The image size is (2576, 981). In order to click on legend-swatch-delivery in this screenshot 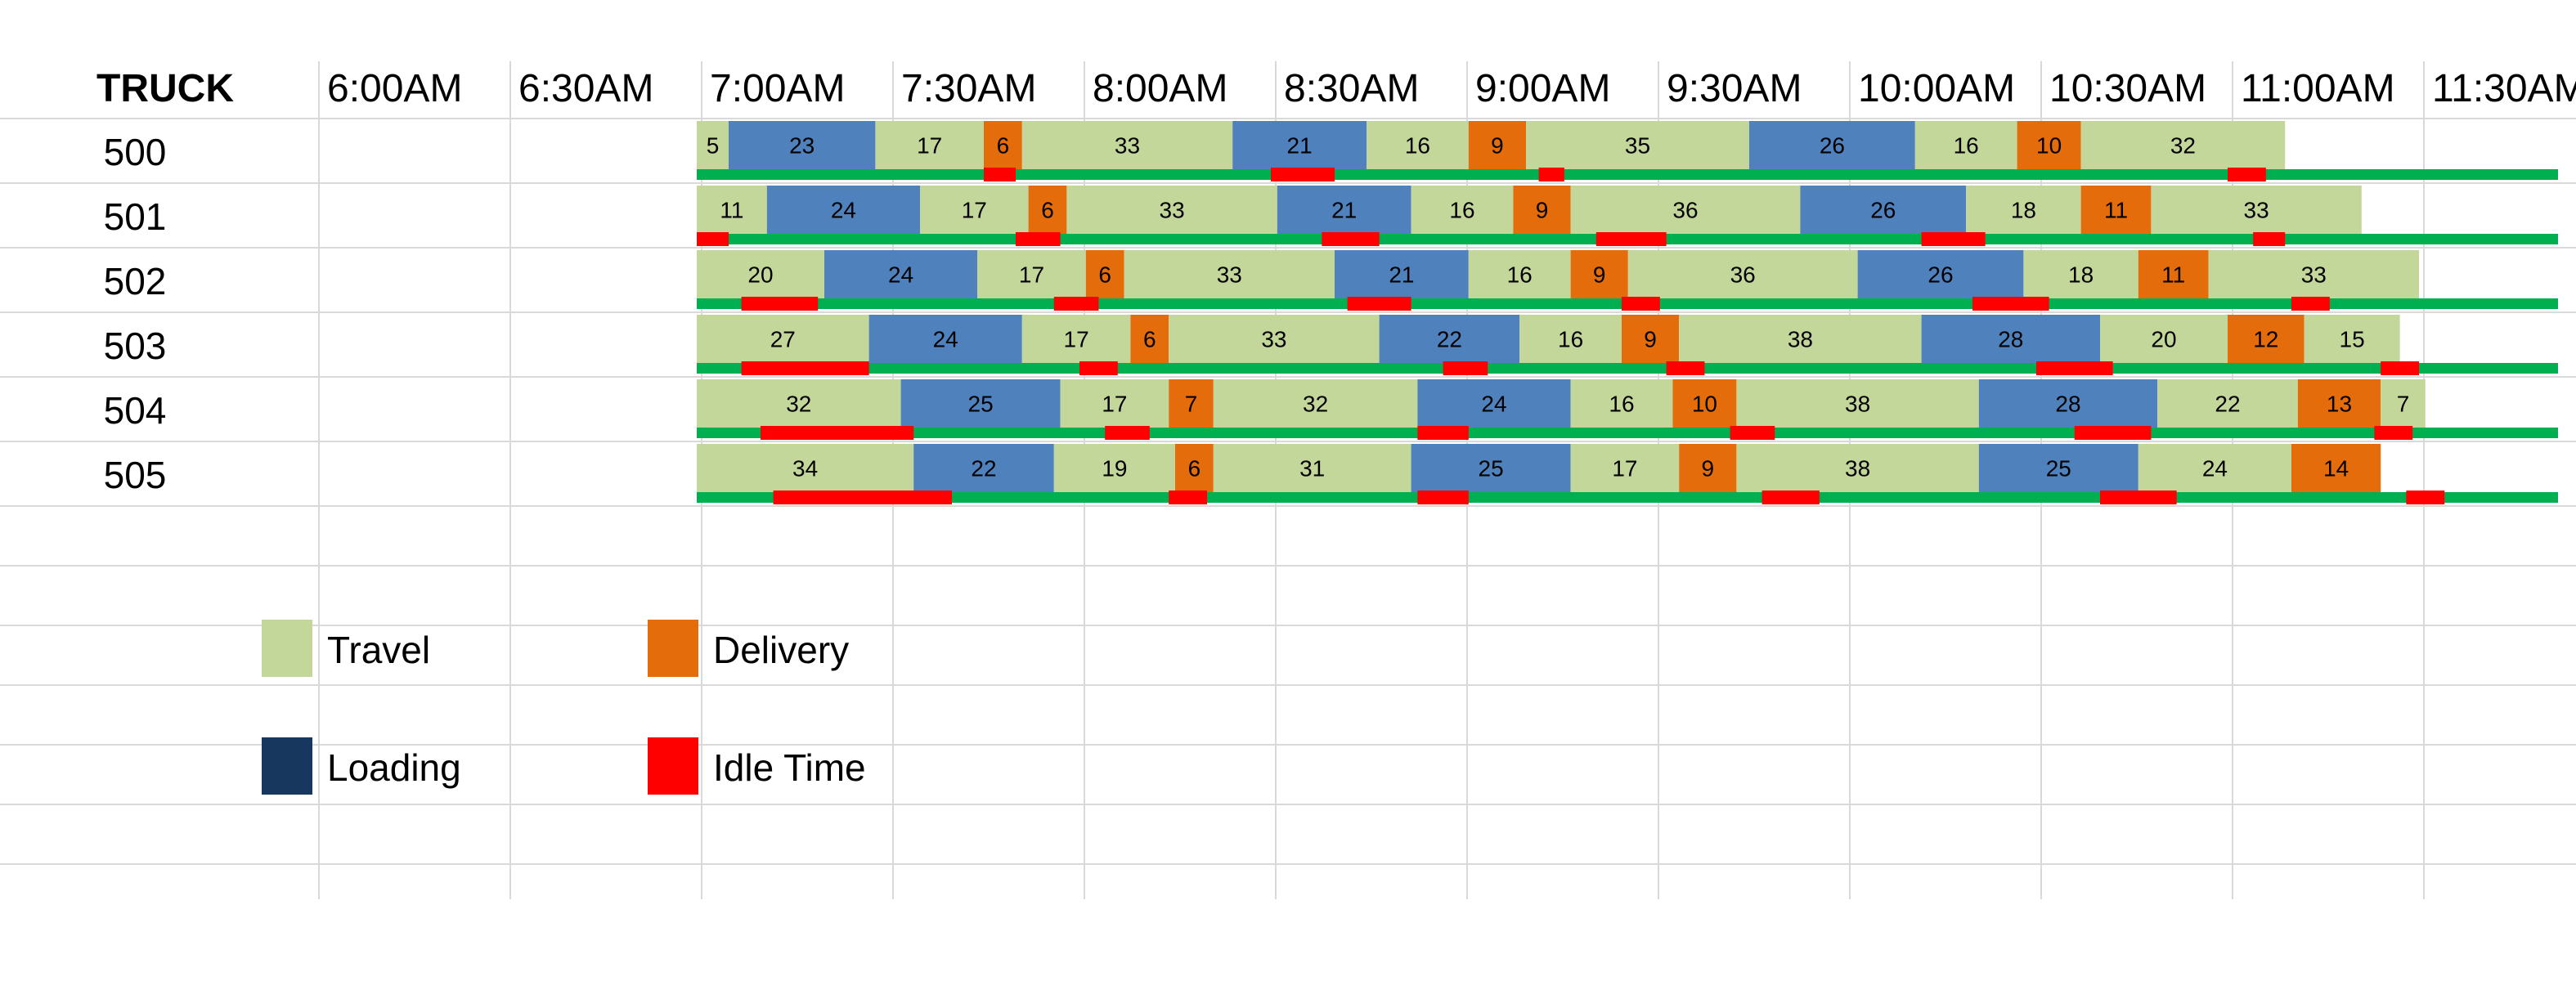, I will do `click(673, 648)`.